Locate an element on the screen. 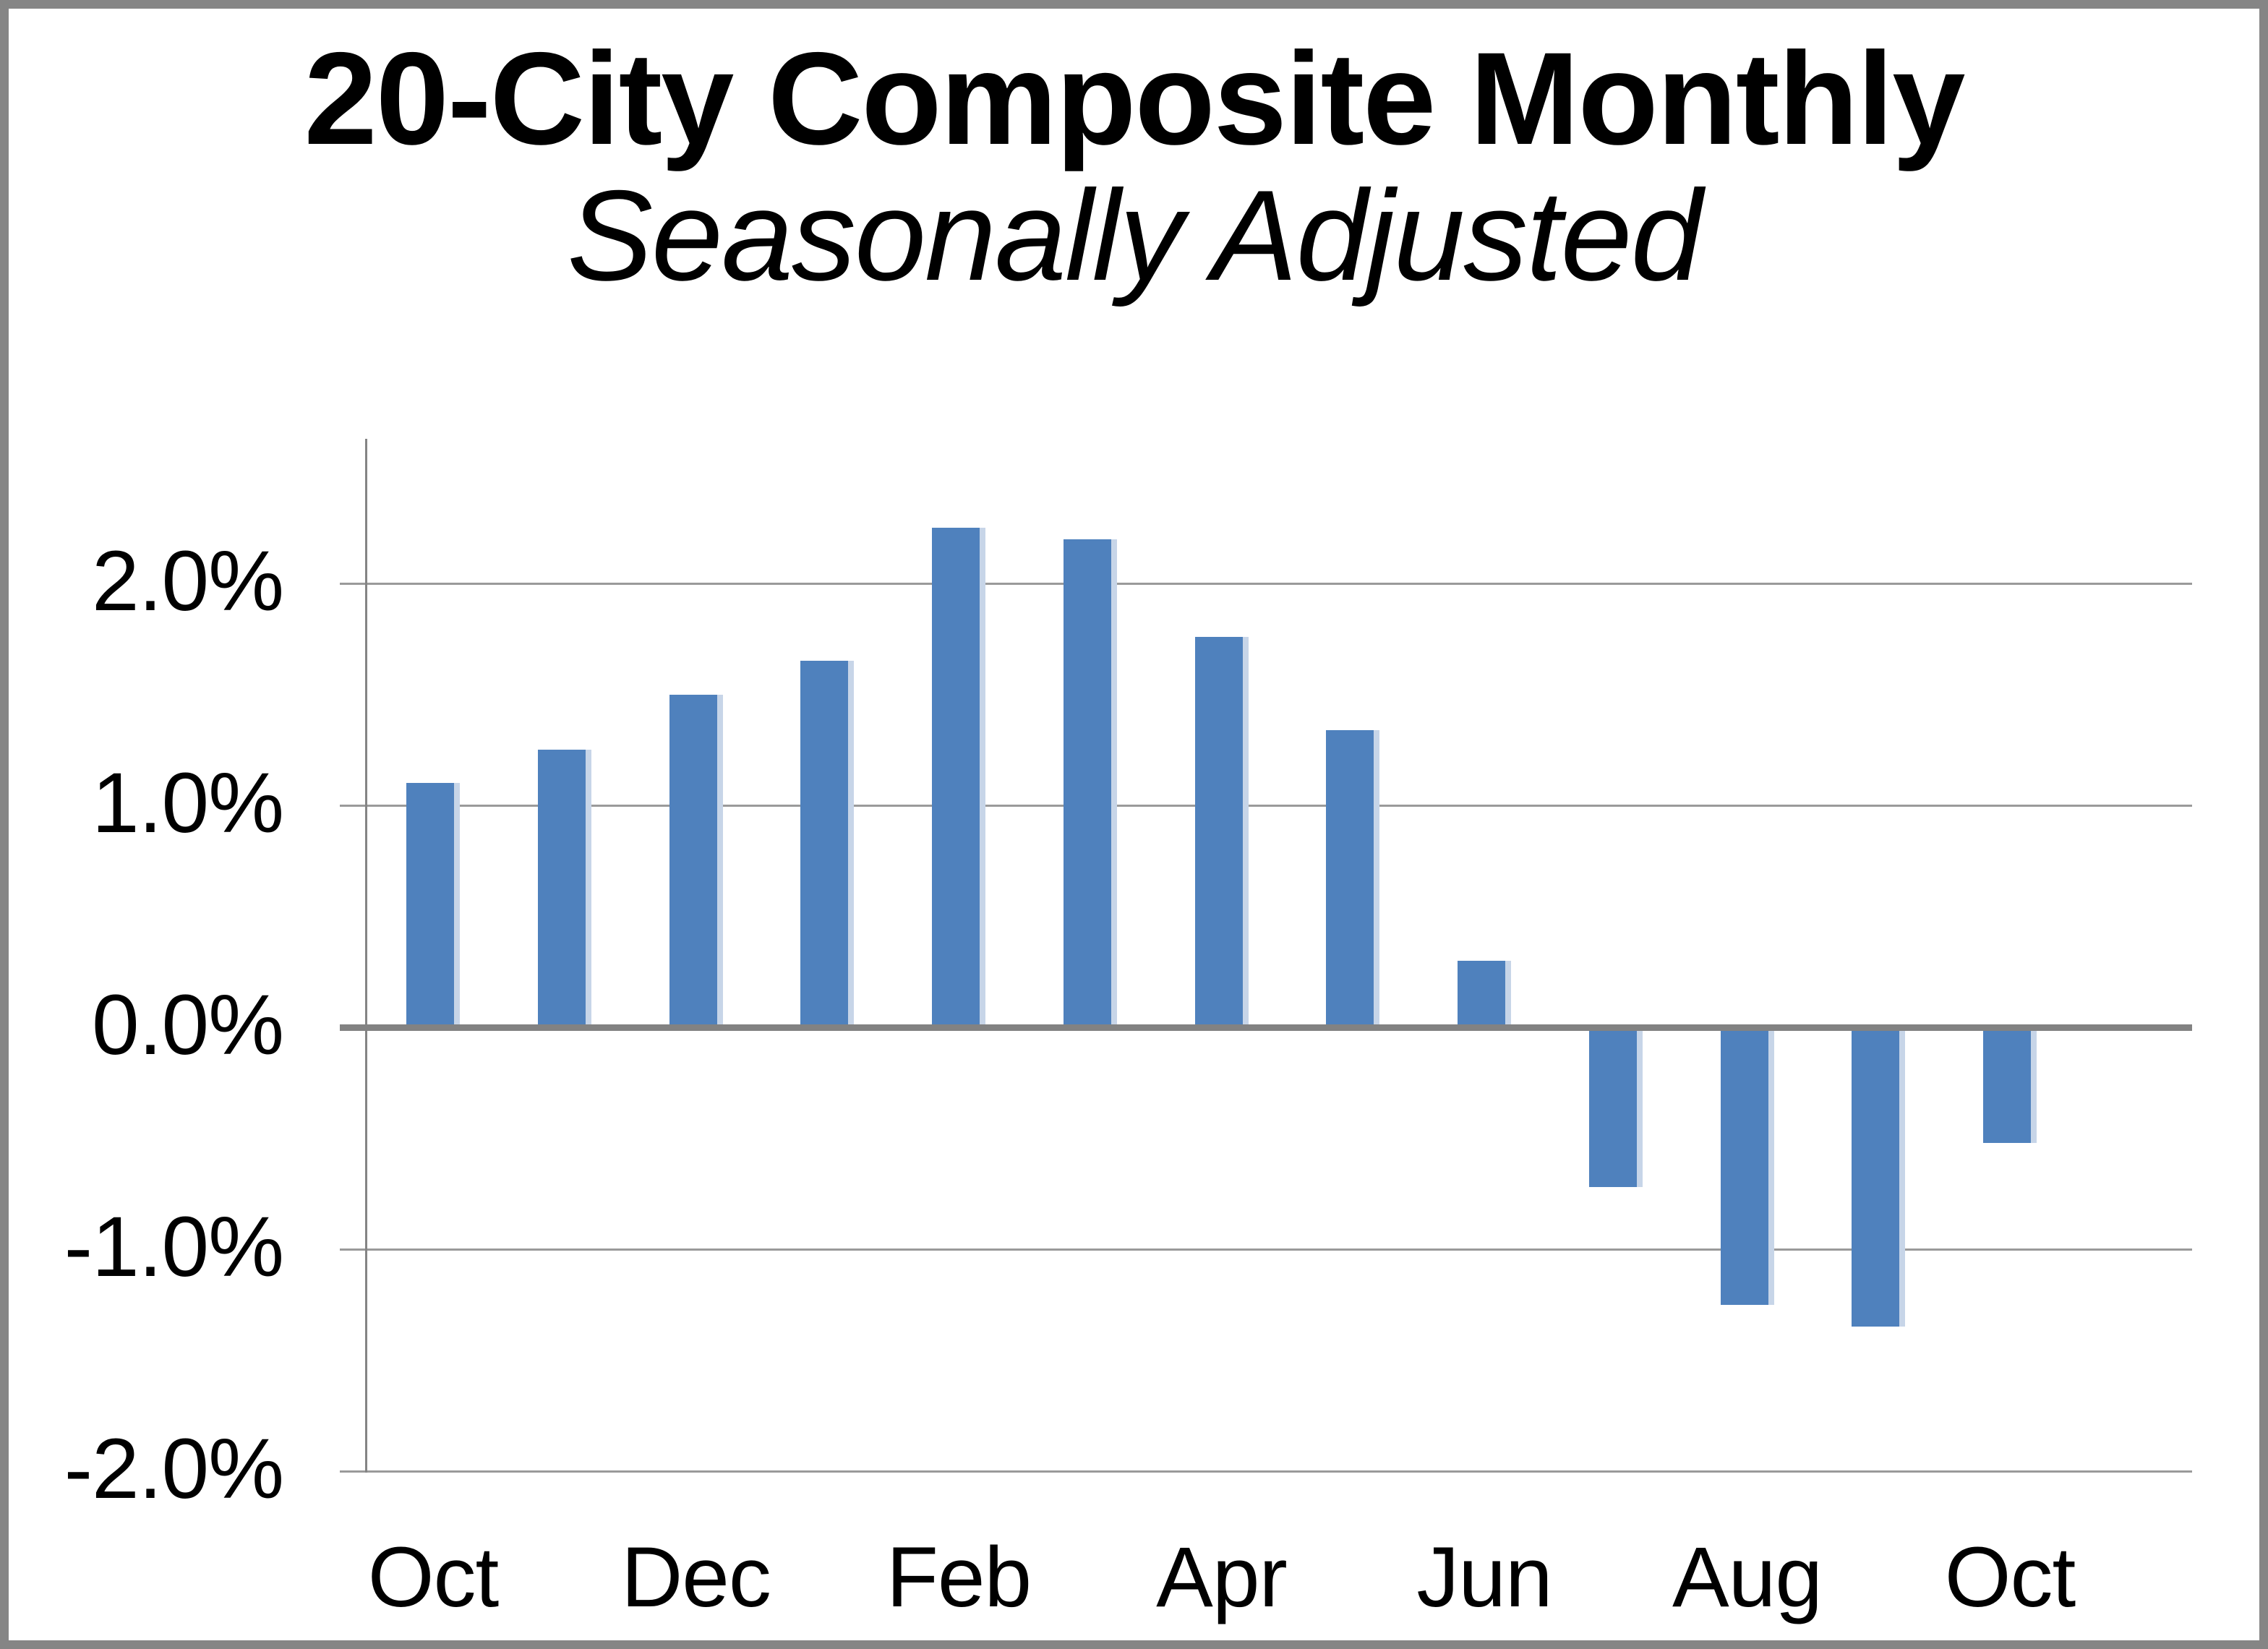 The width and height of the screenshot is (2268, 1649). x-tick-label-Apr-3: Apr is located at coordinates (1222, 1577).